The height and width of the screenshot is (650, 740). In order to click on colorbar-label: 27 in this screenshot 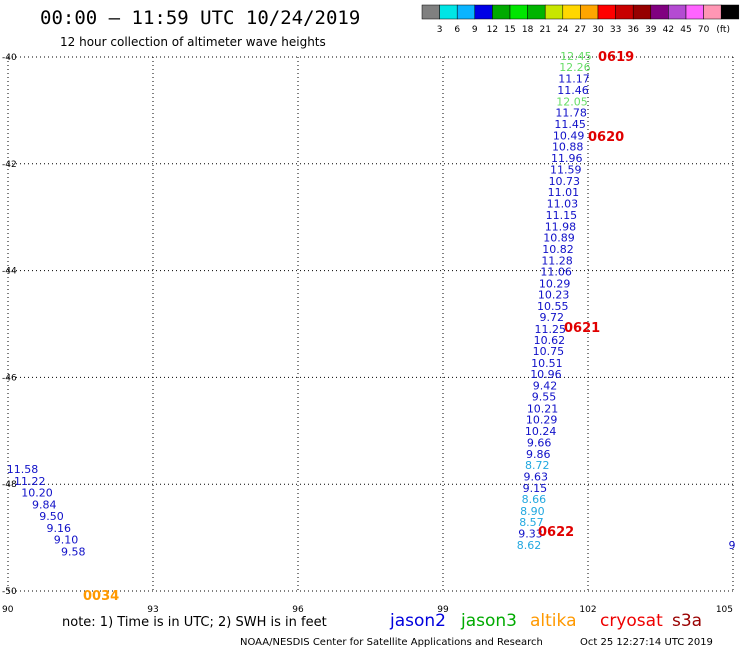, I will do `click(580, 30)`.